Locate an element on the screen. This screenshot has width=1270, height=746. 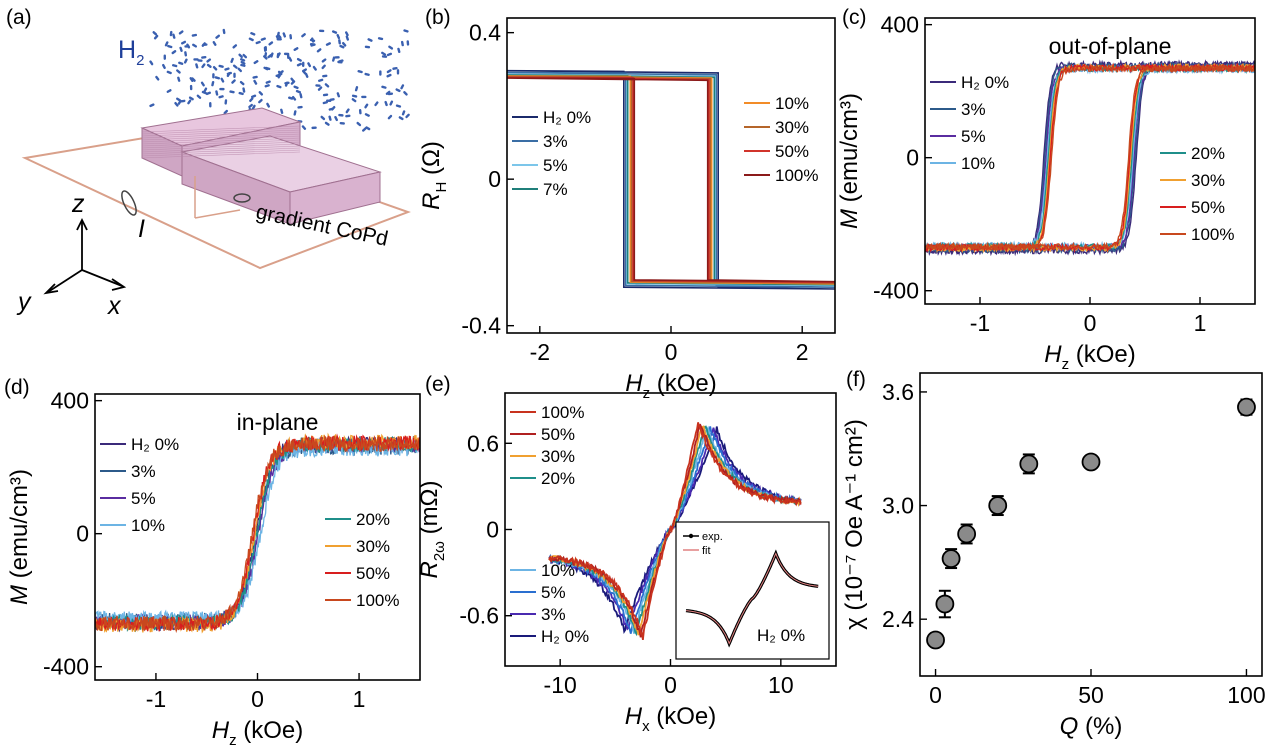
substrate-plane is located at coordinates (216, 200).